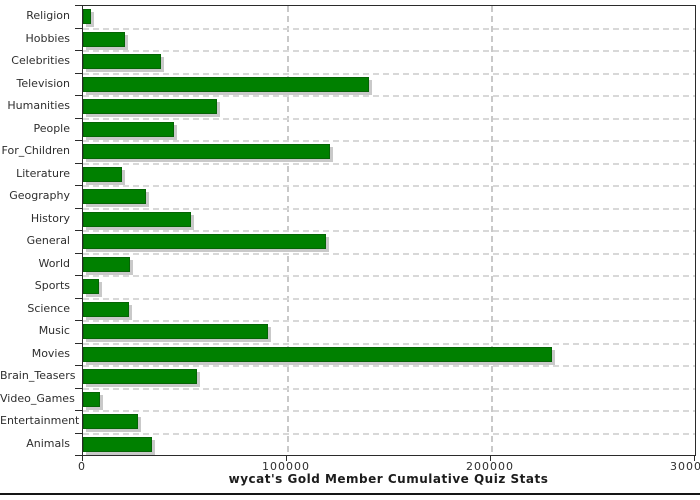 This screenshot has height=500, width=700. Describe the element at coordinates (48, 240) in the screenshot. I see `y-axis-label-general: General` at that location.